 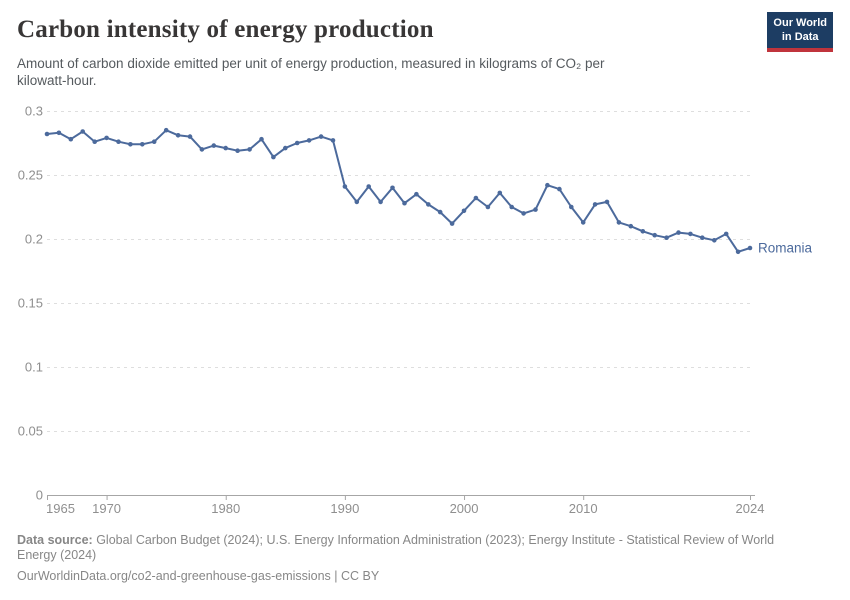 What do you see at coordinates (57, 555) in the screenshot?
I see `data-source-line-2: Energy (2024)` at bounding box center [57, 555].